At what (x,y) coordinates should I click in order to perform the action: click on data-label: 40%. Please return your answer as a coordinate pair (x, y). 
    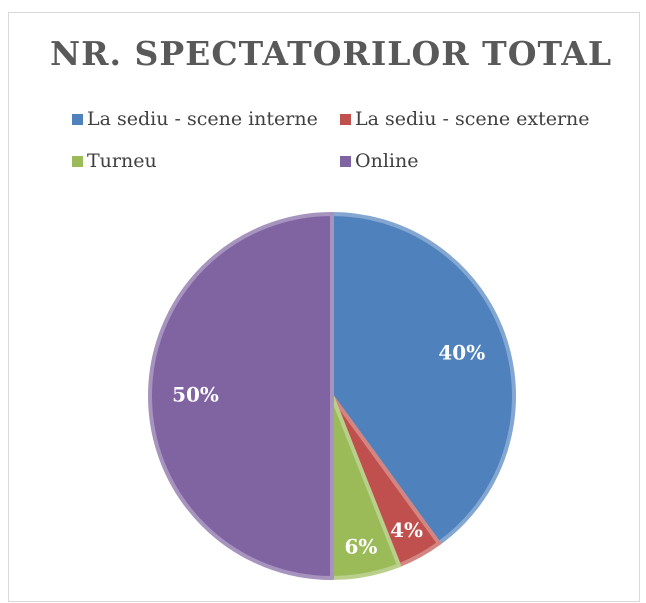
    Looking at the image, I should click on (461, 352).